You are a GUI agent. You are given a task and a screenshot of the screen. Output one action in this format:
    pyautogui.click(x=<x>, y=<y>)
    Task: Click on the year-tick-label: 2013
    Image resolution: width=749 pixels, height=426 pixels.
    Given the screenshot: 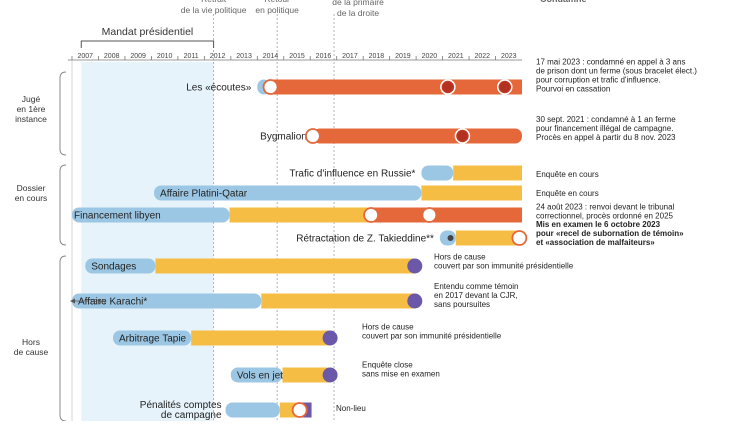 What is the action you would take?
    pyautogui.click(x=244, y=56)
    